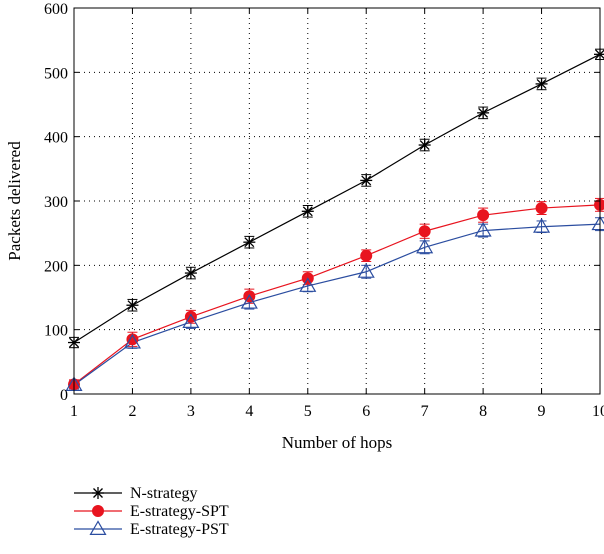  I want to click on x-tick-label: 2, so click(132, 411).